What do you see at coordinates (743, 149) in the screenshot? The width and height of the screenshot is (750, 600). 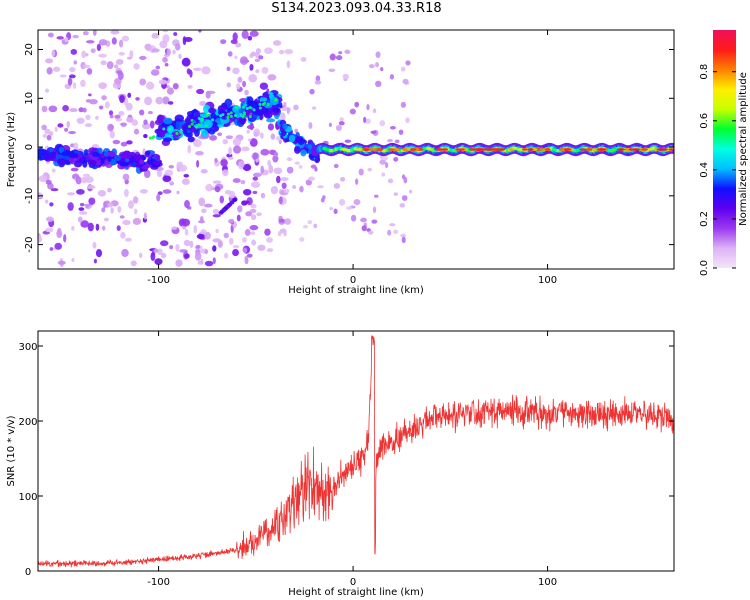 I see `colorbar-label: Normalized spectral amplitude` at bounding box center [743, 149].